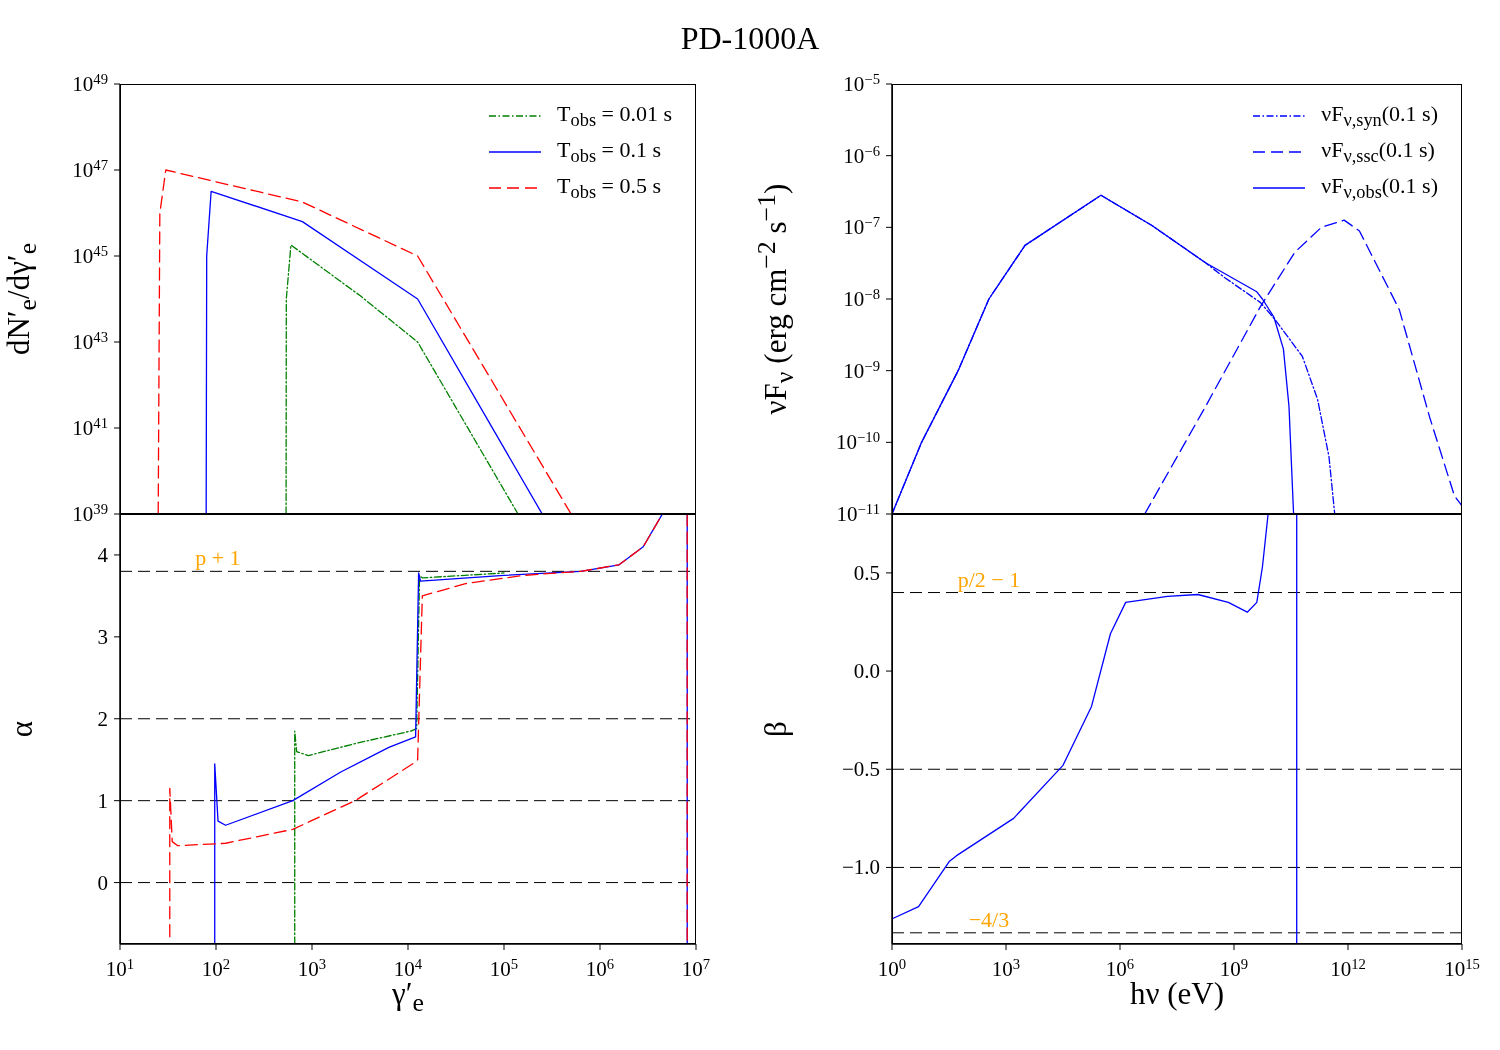 This screenshot has width=1500, height=1050. I want to click on x-tick-label: 10$^{6}$, so click(600, 968).